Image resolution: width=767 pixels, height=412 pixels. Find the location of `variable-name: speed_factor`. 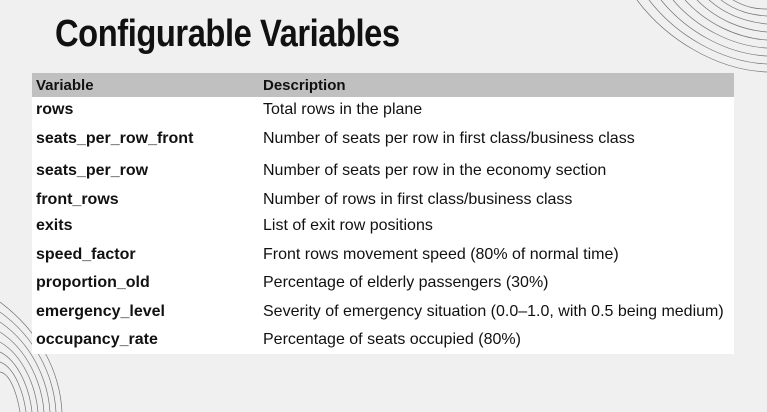

variable-name: speed_factor is located at coordinates (86, 254).